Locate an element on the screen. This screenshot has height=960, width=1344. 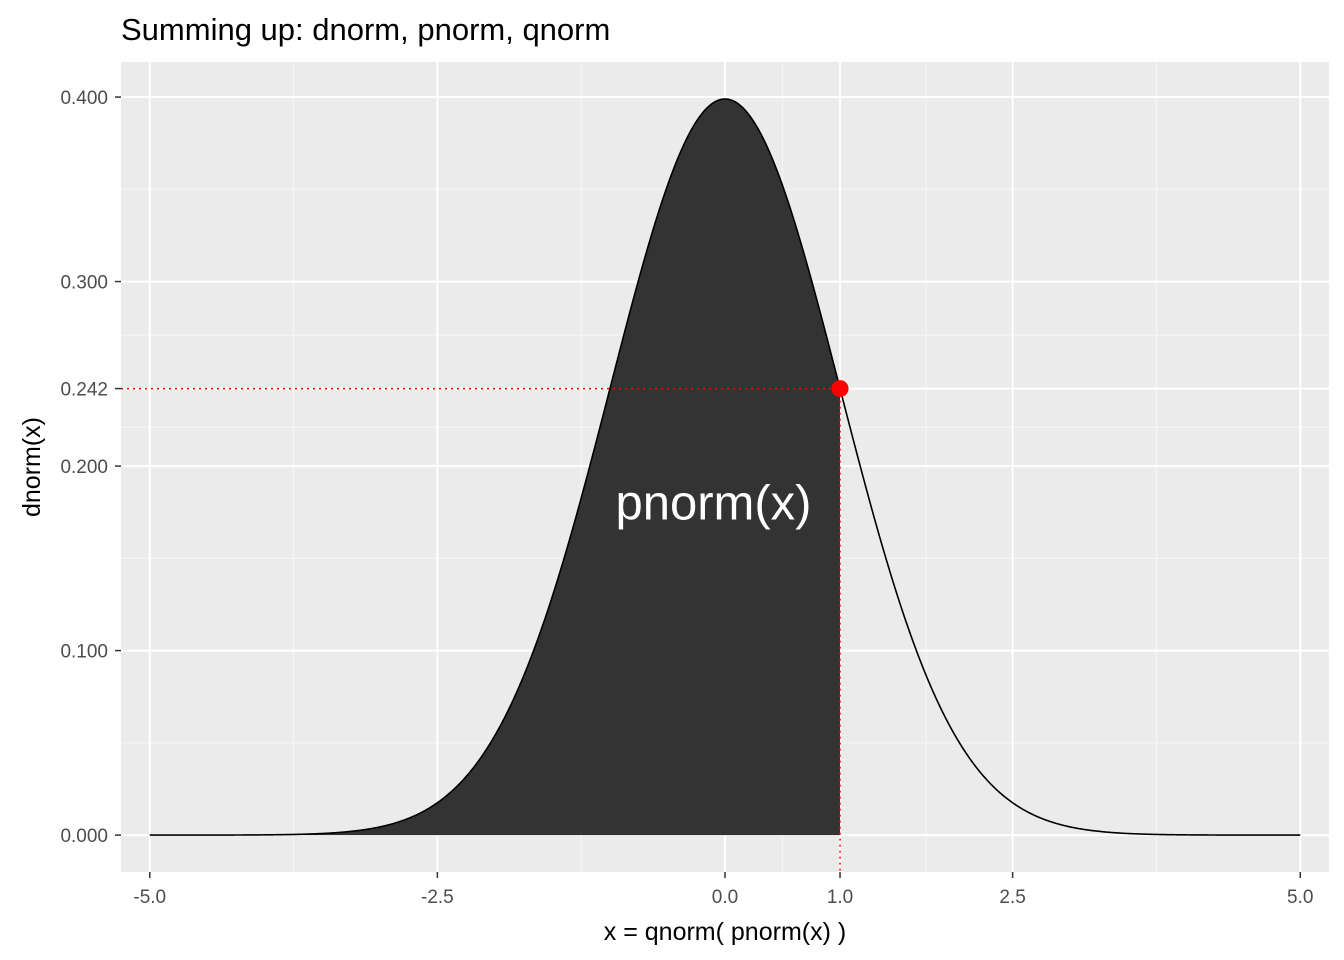
y-tick-label: 0.300 is located at coordinates (84, 283).